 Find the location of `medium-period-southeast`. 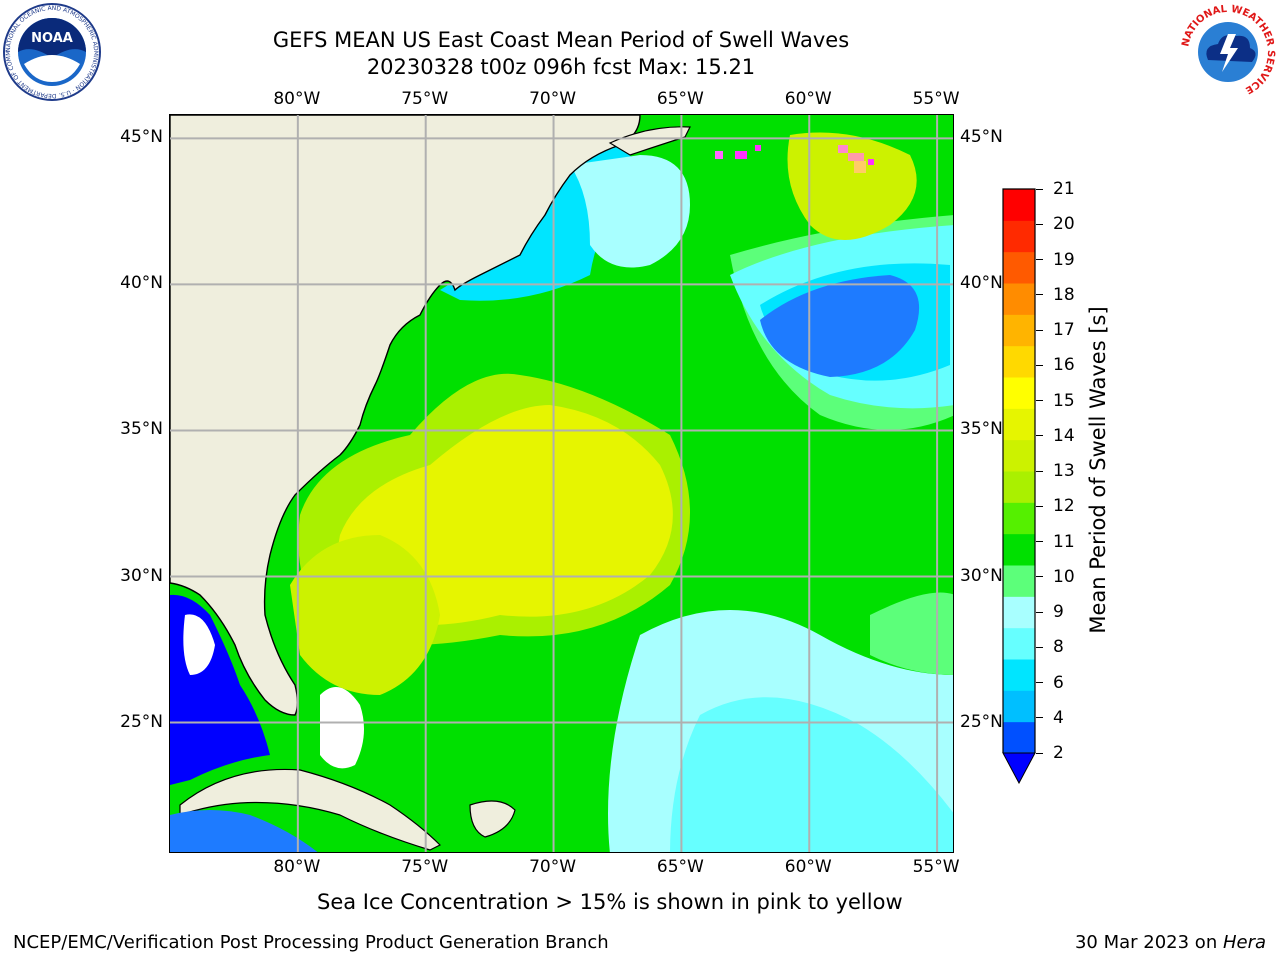

medium-period-southeast is located at coordinates (811, 774).